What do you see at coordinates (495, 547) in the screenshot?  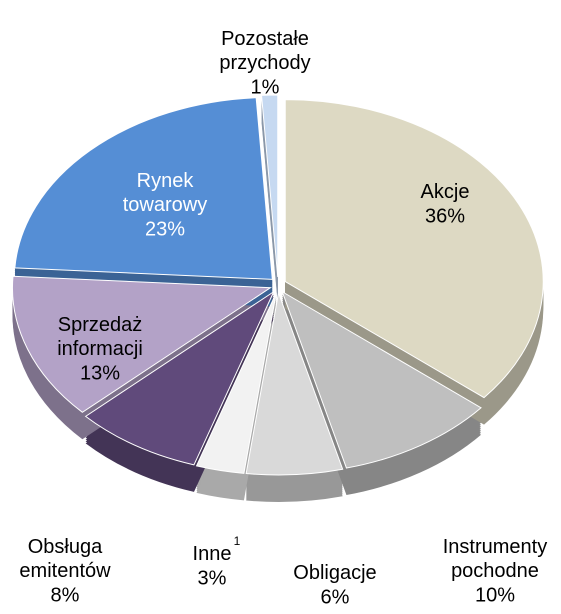 I see `label-line: Instrumenty` at bounding box center [495, 547].